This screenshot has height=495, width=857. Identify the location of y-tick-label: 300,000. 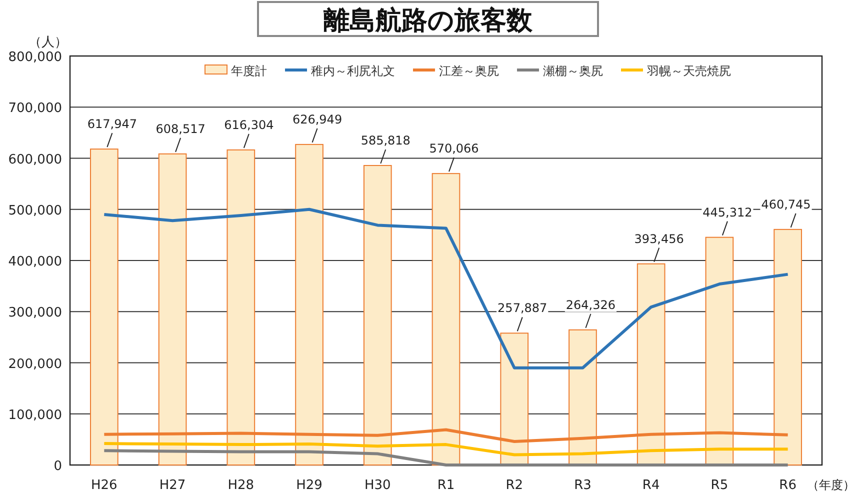
(35, 313).